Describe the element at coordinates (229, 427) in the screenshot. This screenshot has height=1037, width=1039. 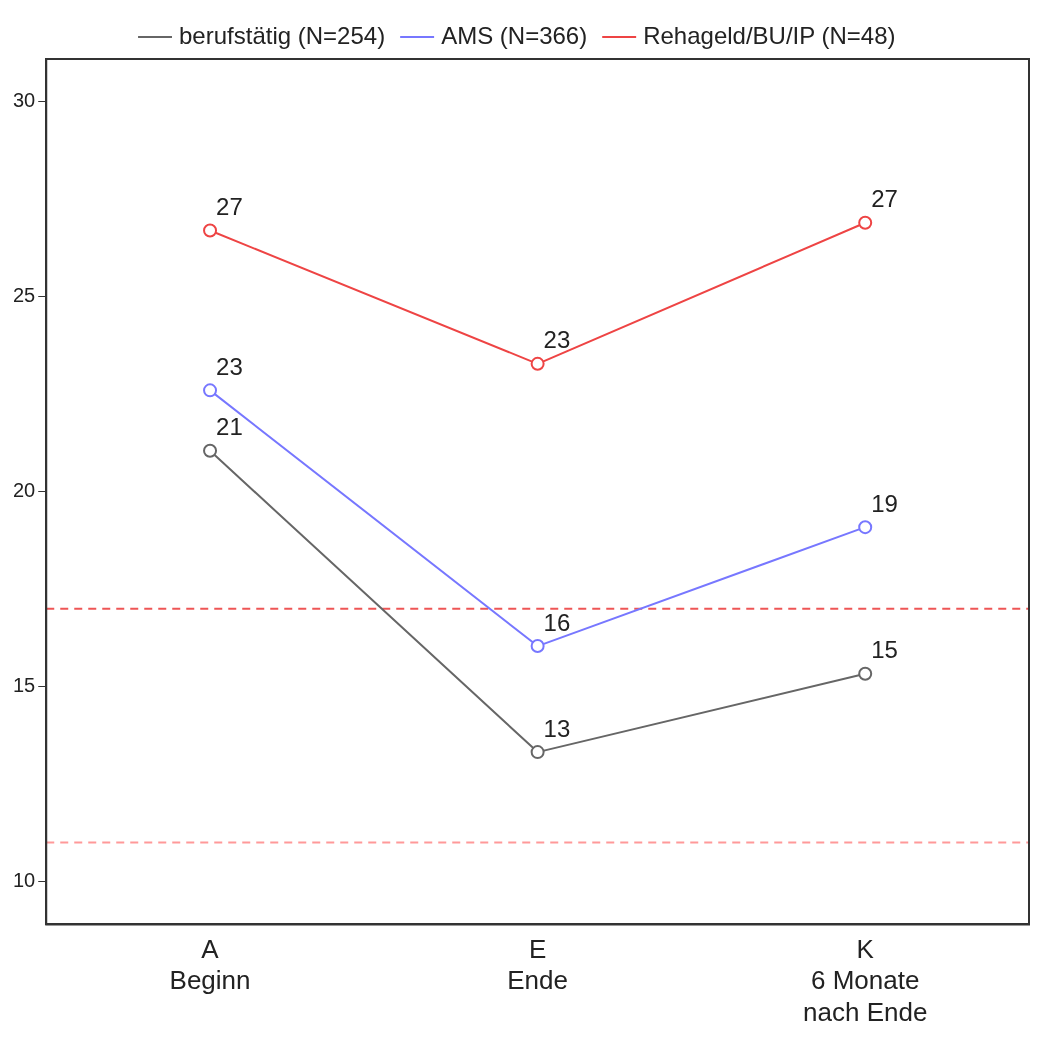
I see `data-label: 21` at that location.